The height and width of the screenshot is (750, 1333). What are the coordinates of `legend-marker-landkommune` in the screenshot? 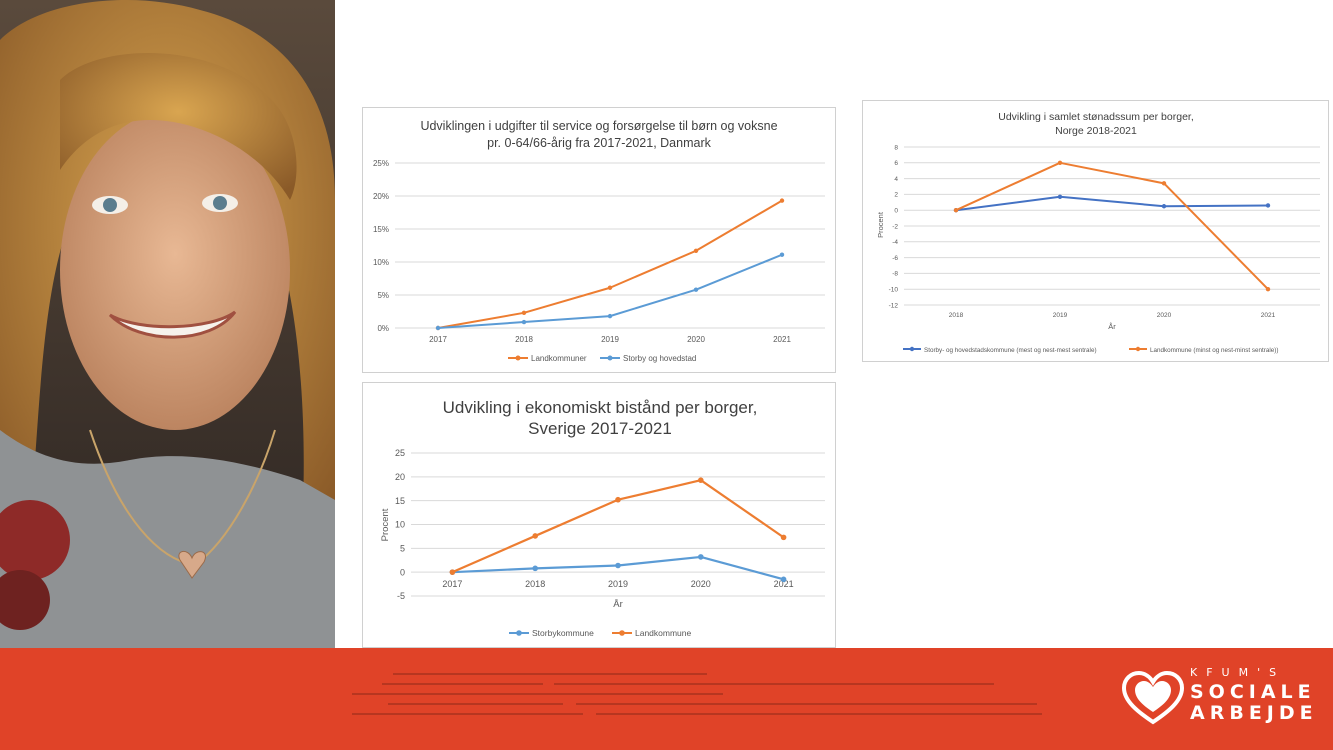 It's located at (1138, 349).